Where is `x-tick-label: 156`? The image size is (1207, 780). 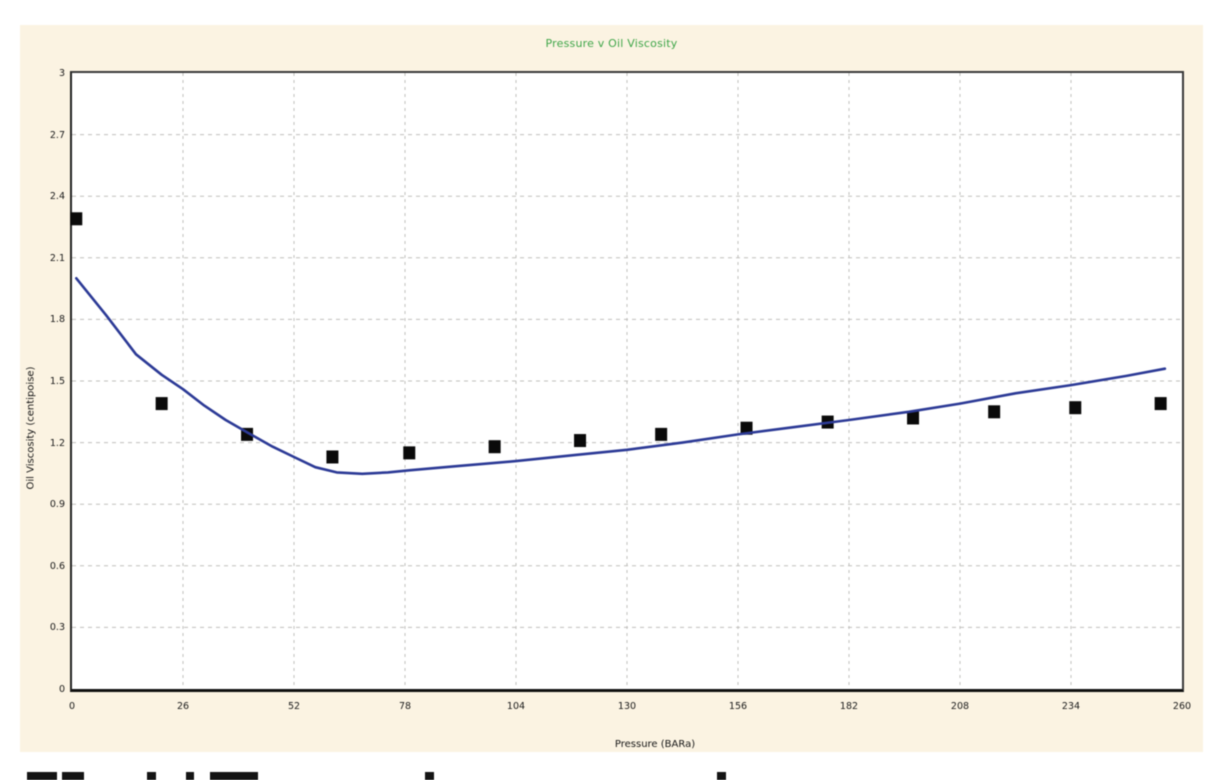
x-tick-label: 156 is located at coordinates (738, 706).